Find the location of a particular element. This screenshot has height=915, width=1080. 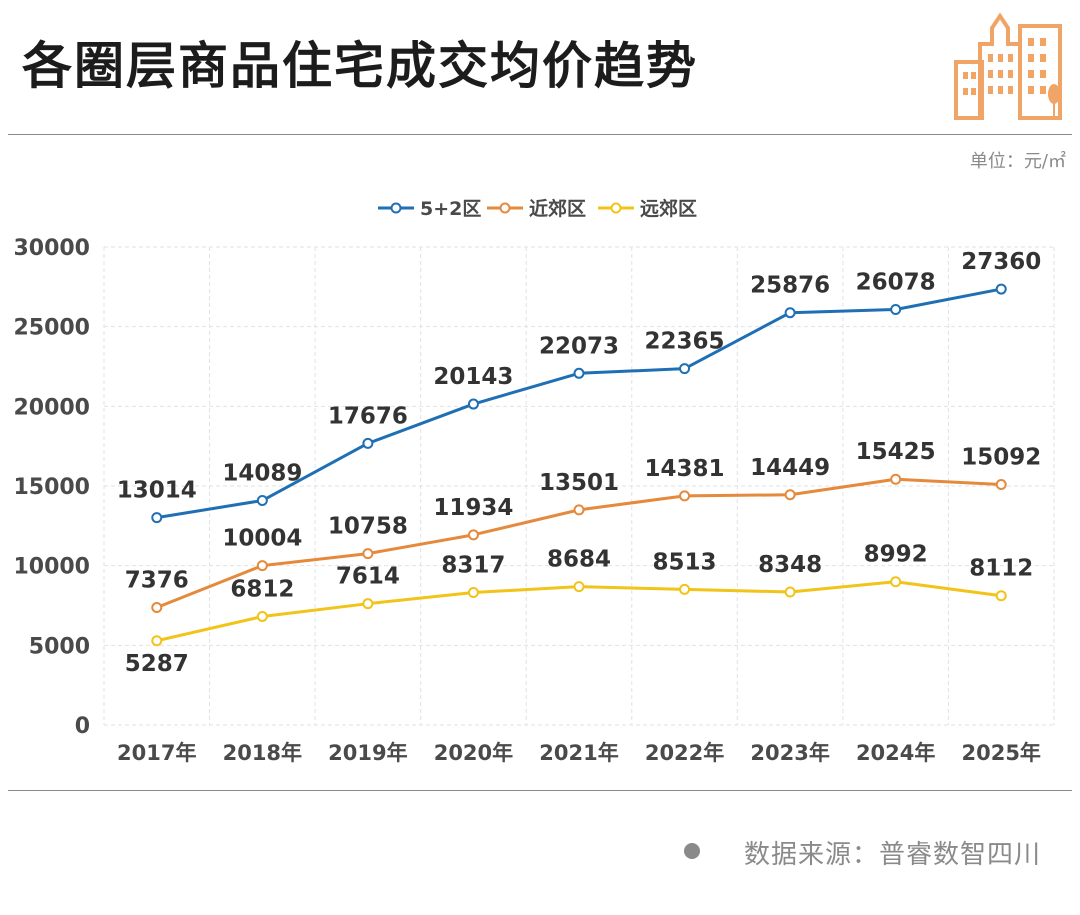

footer-divider is located at coordinates (540, 790).